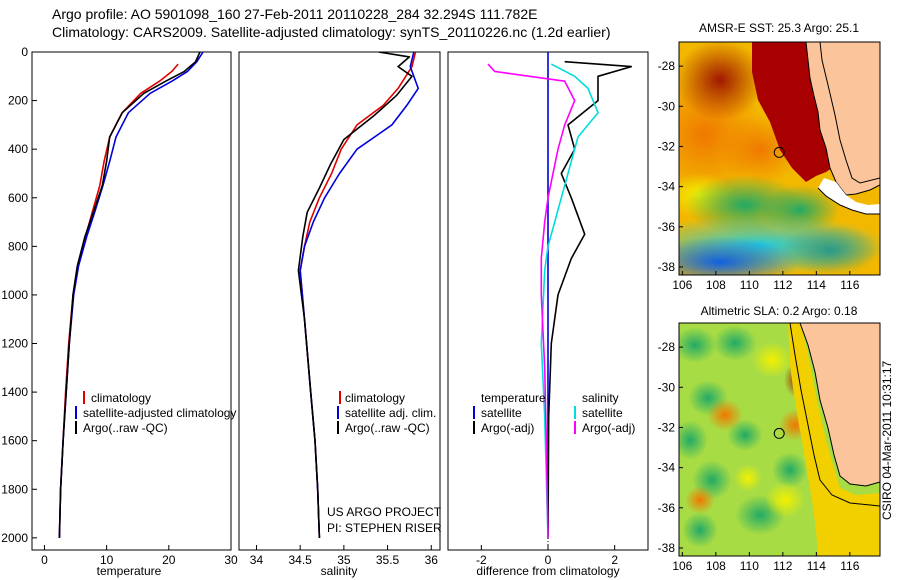 This screenshot has width=900, height=580. What do you see at coordinates (507, 428) in the screenshot?
I see `legend-diff-temp-argo: Argo(-adj)` at bounding box center [507, 428].